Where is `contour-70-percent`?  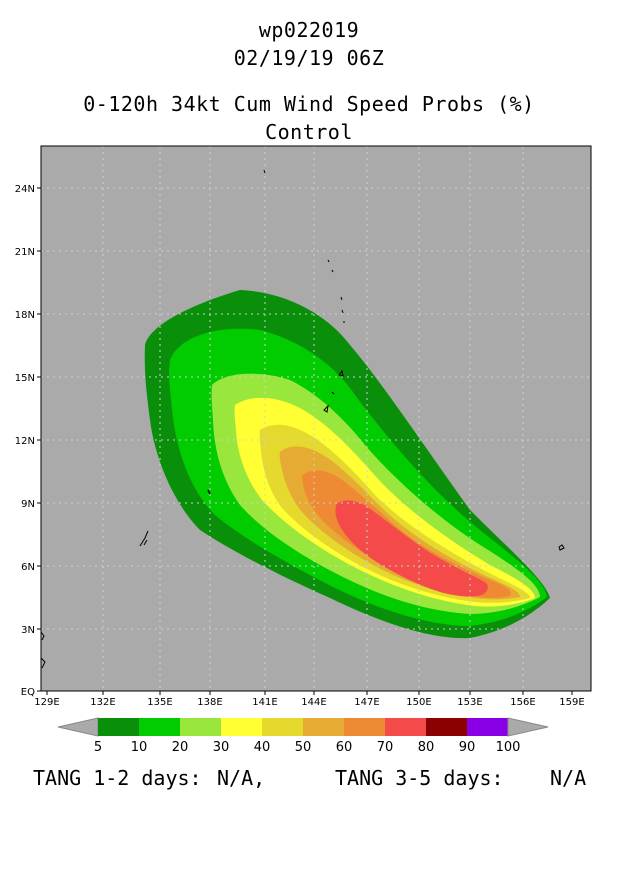
contour-70-percent is located at coordinates (411, 548).